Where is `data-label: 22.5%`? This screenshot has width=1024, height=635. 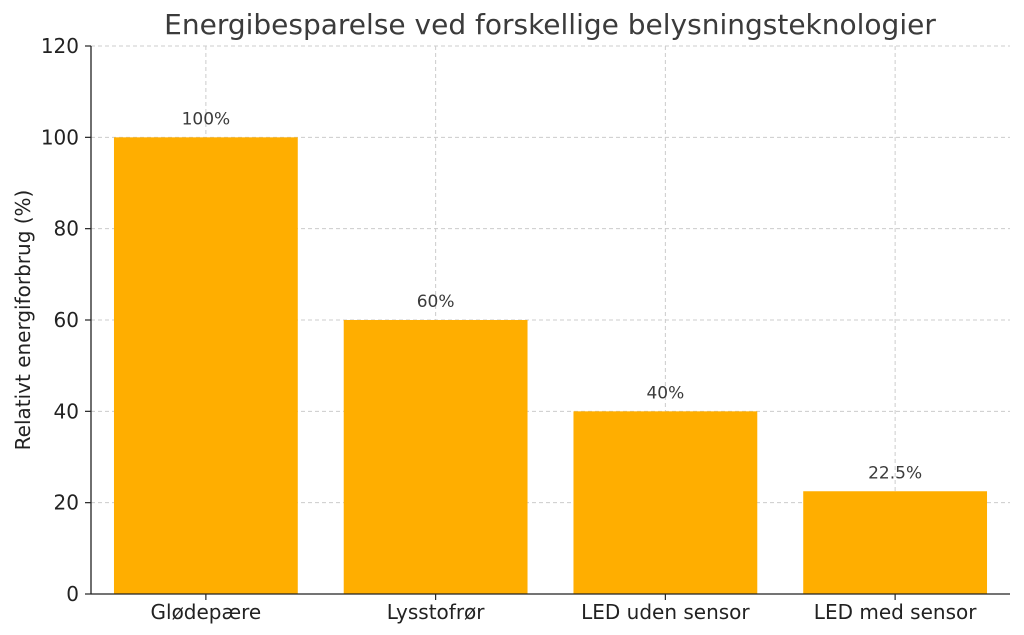 data-label: 22.5% is located at coordinates (895, 473).